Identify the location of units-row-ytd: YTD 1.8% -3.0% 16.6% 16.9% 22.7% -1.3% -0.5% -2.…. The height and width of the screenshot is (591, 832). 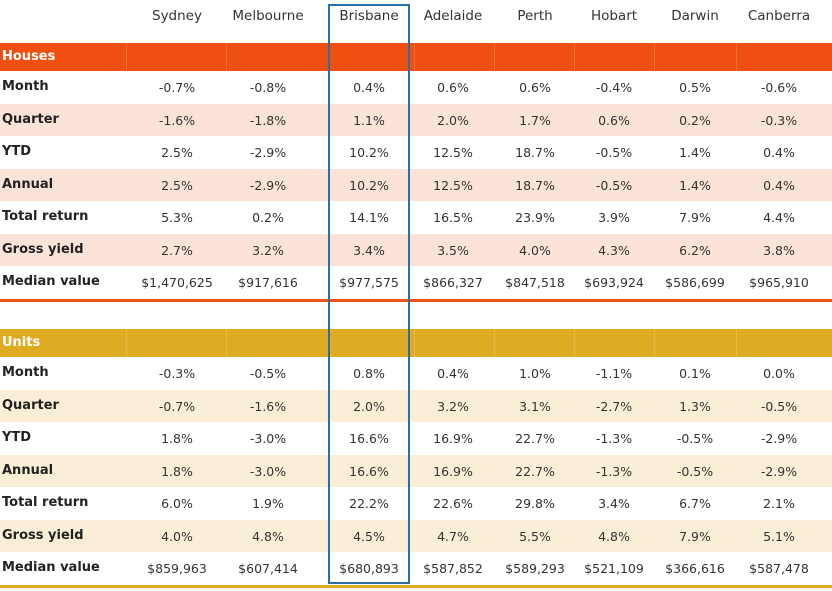
(416, 438).